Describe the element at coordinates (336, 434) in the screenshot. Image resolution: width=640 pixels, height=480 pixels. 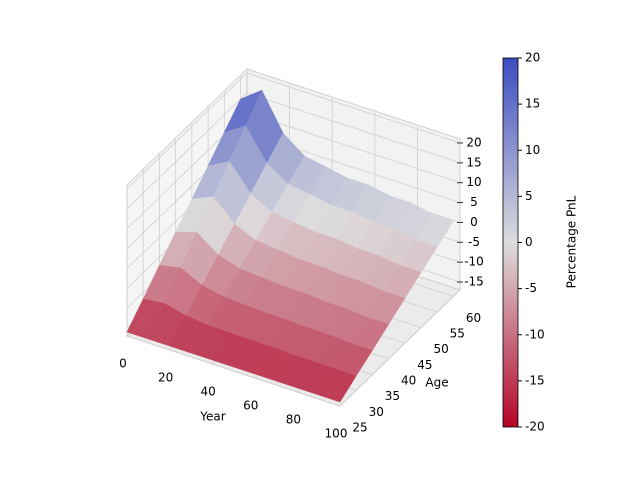
I see `x-tick-label: 100` at that location.